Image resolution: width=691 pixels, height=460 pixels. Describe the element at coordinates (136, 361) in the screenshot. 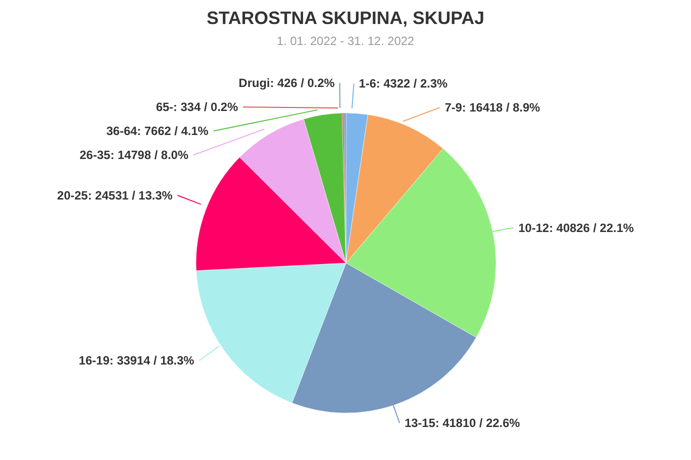

I see `slice-label: 16-19: 33914 / 18.3%` at that location.